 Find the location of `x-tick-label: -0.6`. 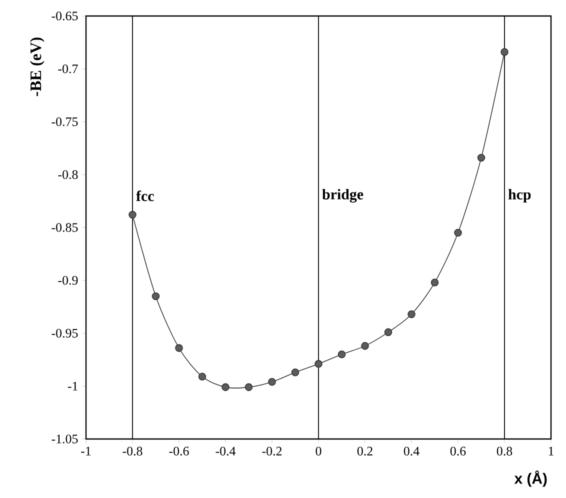

x-tick-label: -0.6 is located at coordinates (179, 451).